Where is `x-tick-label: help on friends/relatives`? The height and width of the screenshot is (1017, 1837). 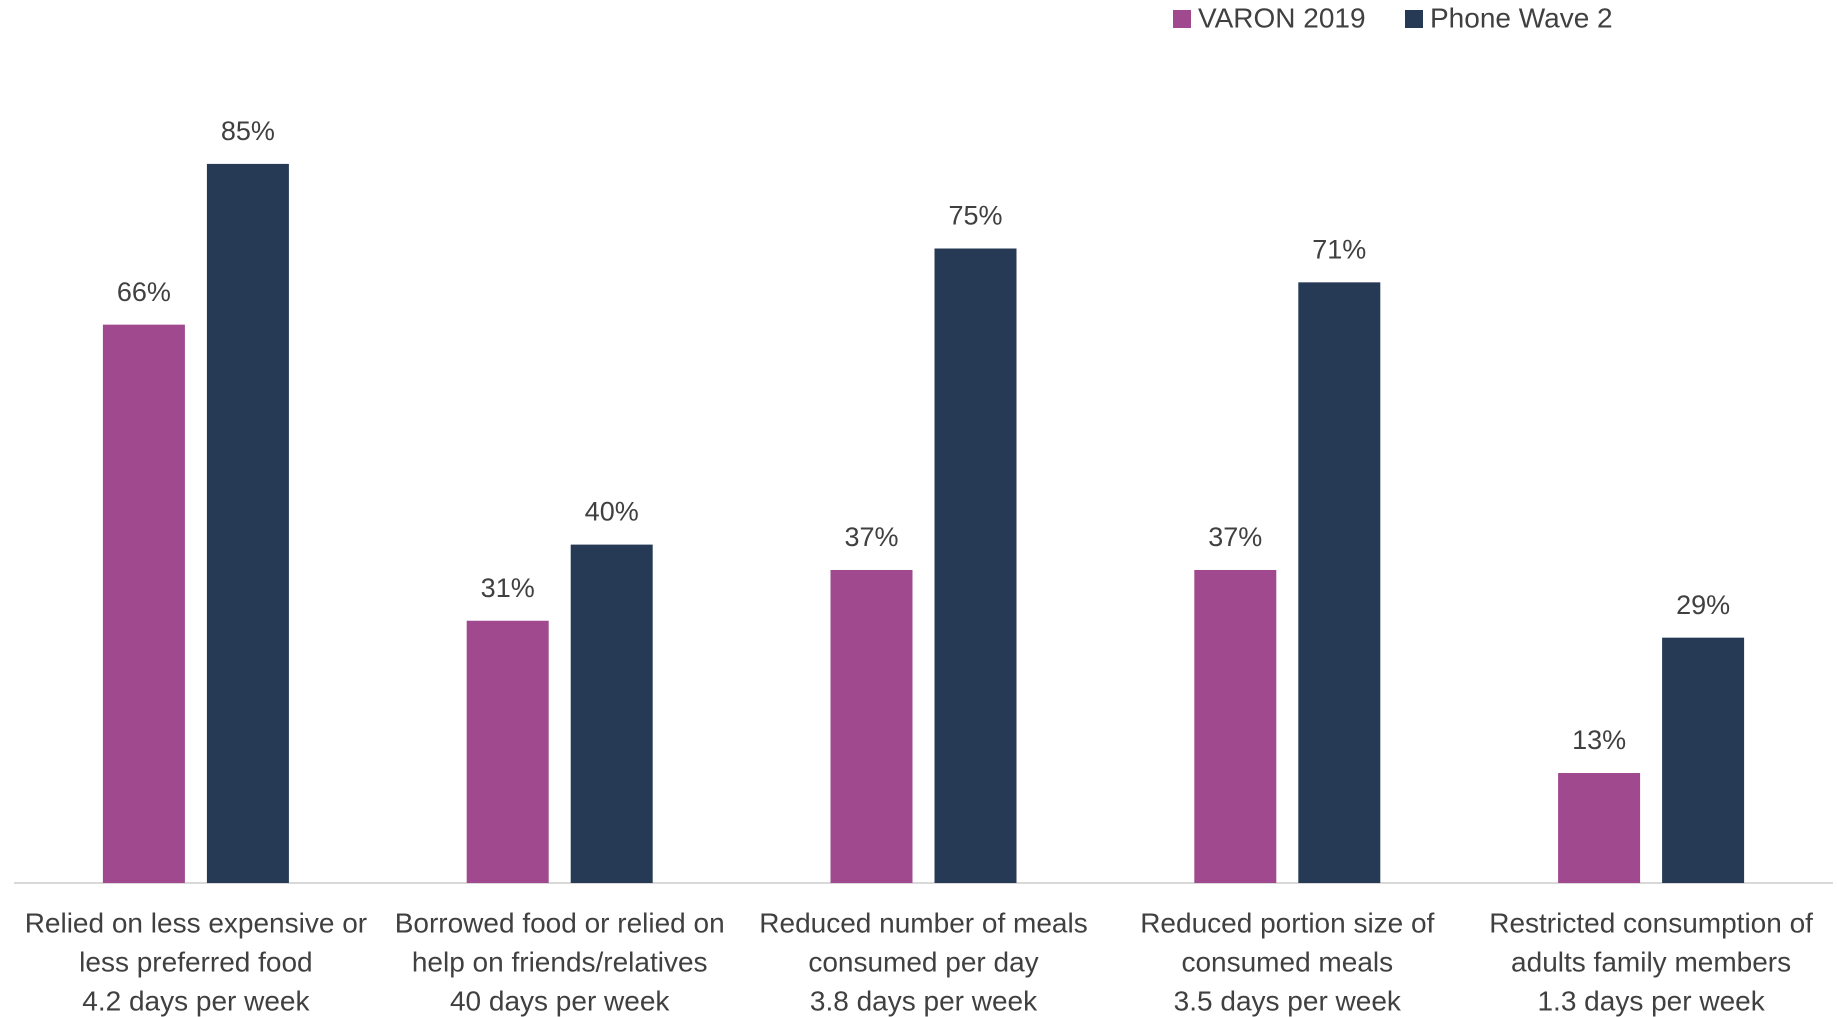
x-tick-label: help on friends/relatives is located at coordinates (560, 961).